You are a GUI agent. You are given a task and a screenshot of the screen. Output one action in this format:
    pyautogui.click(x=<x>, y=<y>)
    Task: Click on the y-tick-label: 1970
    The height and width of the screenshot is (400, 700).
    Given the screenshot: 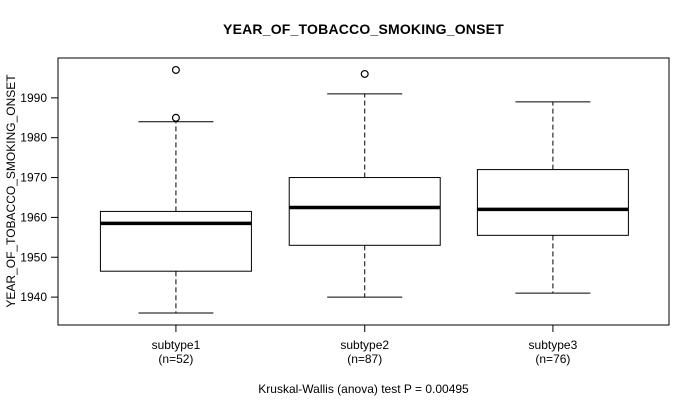 What is the action you would take?
    pyautogui.click(x=33, y=178)
    